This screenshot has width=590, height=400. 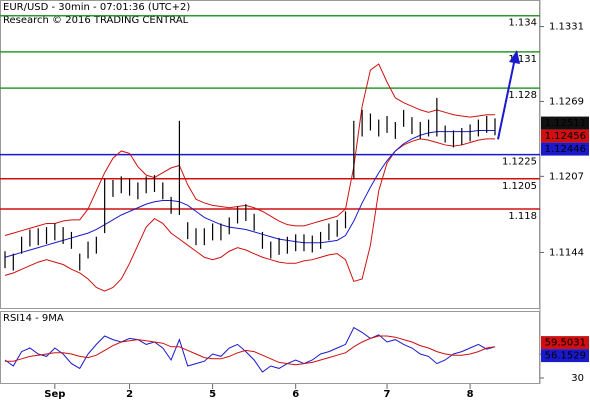 What do you see at coordinates (522, 95) in the screenshot?
I see `level-label: 1.128` at bounding box center [522, 95].